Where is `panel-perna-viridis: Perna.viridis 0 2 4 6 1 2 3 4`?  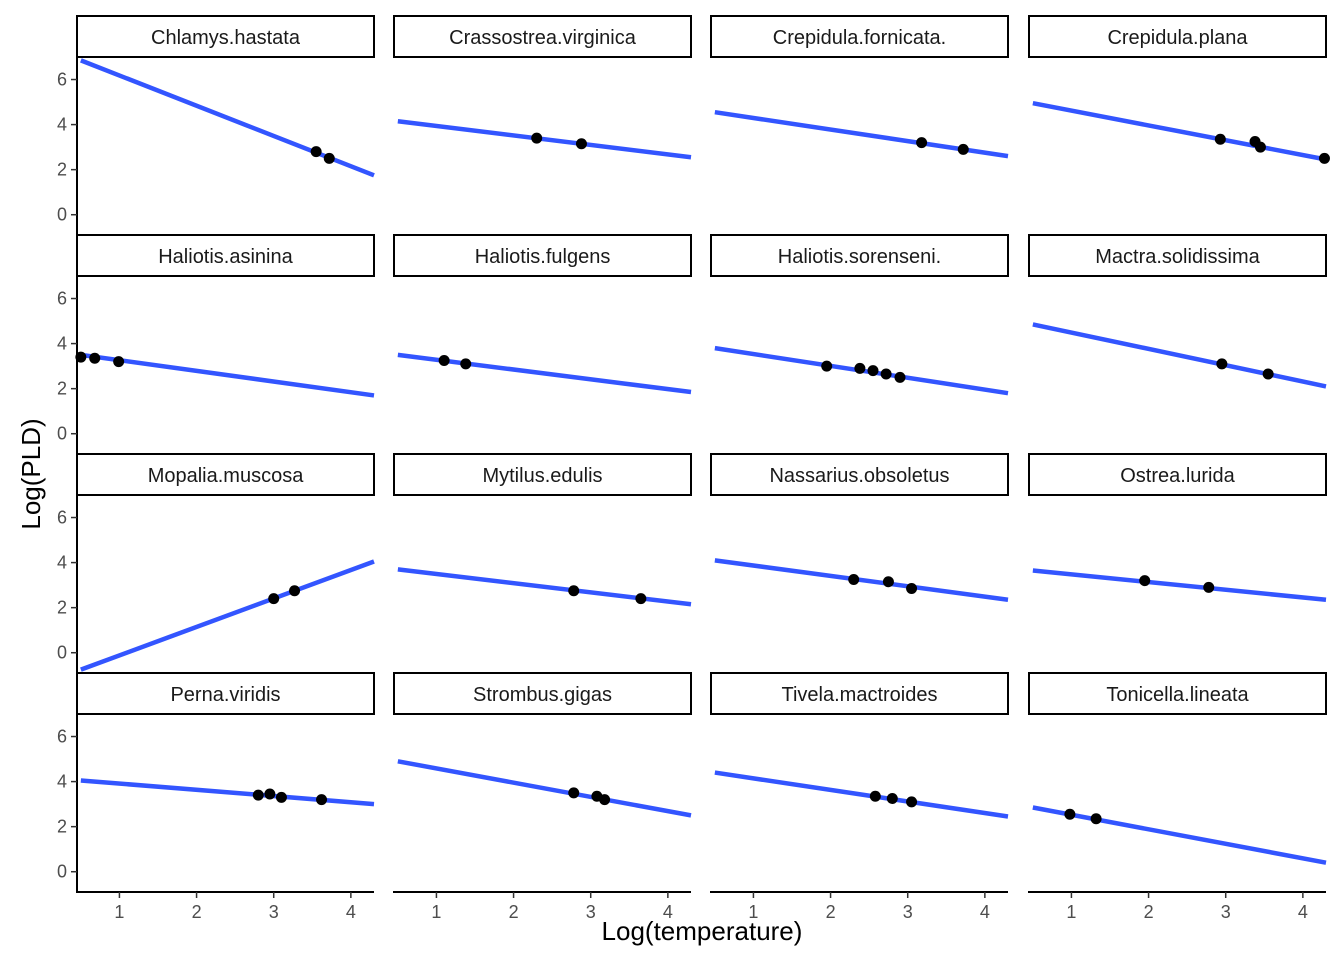 panel-perna-viridis: Perna.viridis 0 2 4 6 1 2 3 4 is located at coordinates (216, 797).